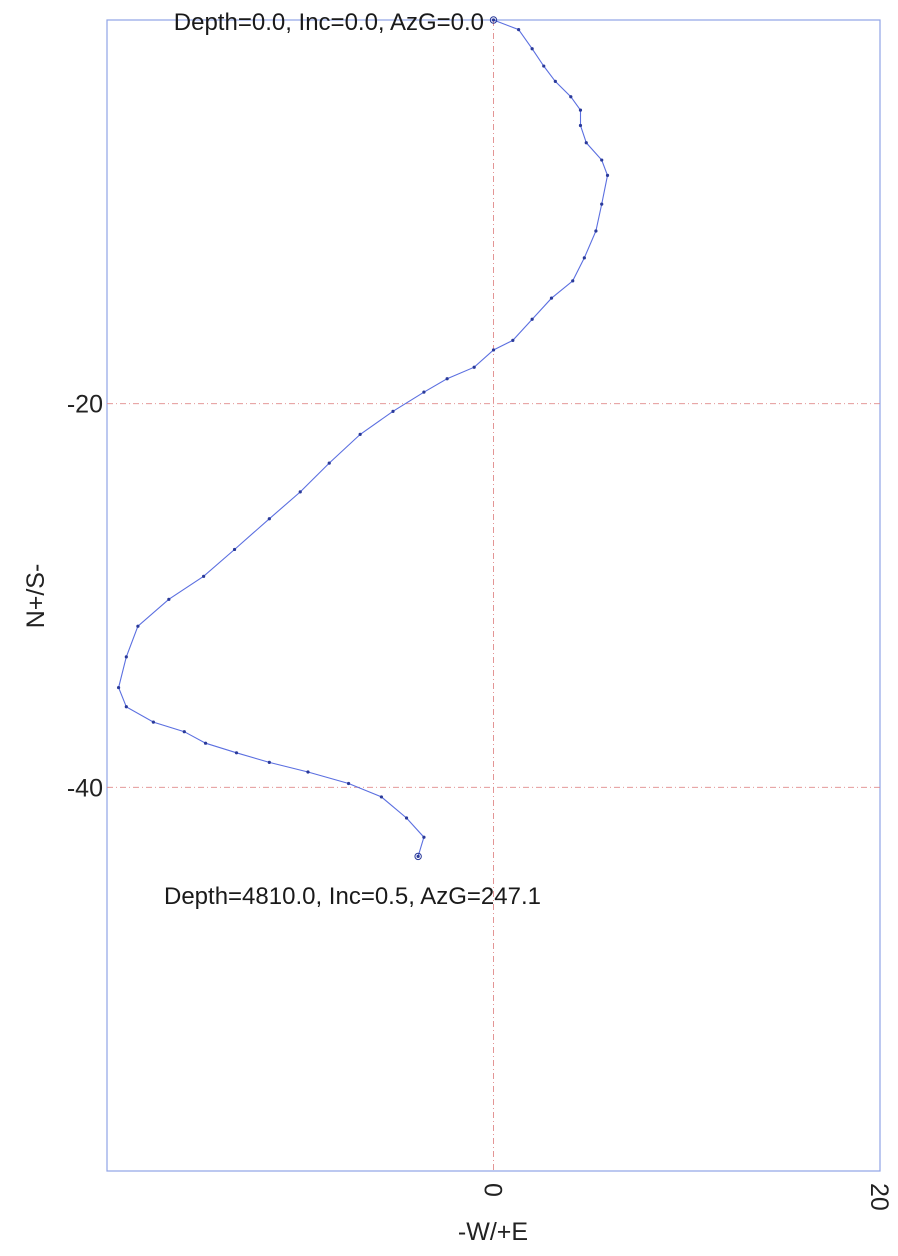 The image size is (898, 1256). I want to click on x-tick-labels: 0 20, so click(686, 1197).